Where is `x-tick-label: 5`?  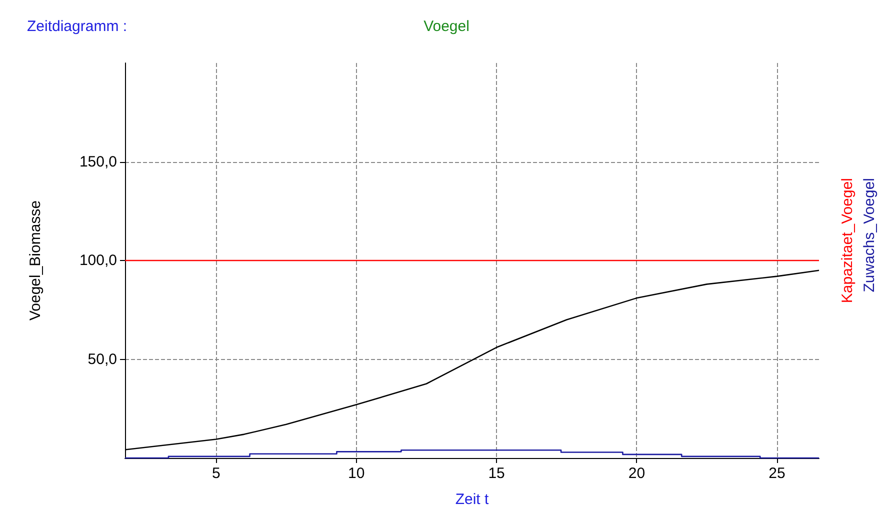
x-tick-label: 5 is located at coordinates (216, 473).